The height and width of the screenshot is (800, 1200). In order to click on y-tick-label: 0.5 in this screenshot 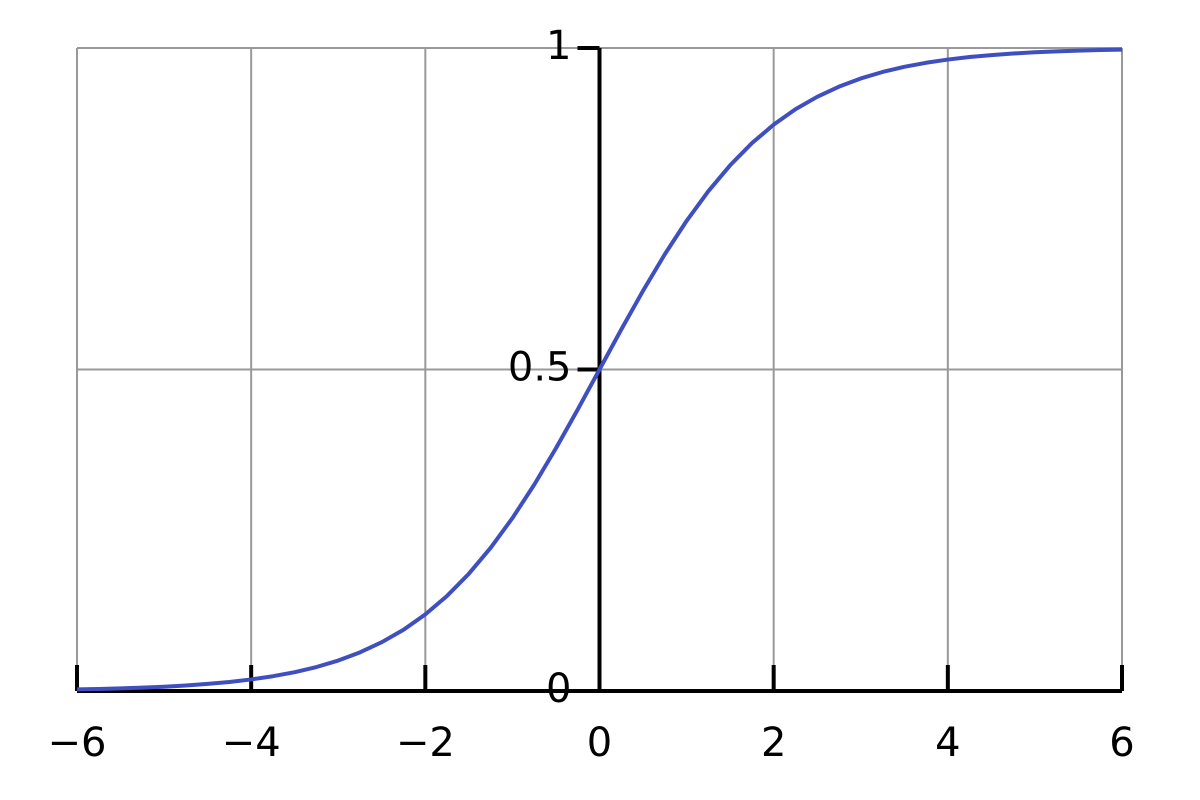, I will do `click(540, 368)`.